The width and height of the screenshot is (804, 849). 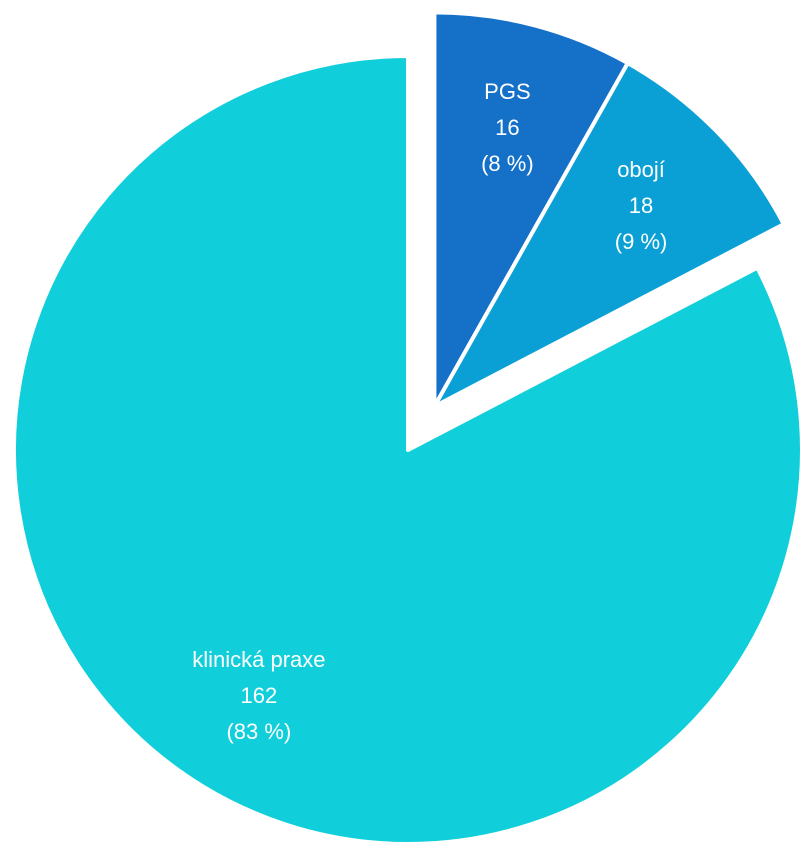 What do you see at coordinates (507, 164) in the screenshot?
I see `slice-percent: (8 %)` at bounding box center [507, 164].